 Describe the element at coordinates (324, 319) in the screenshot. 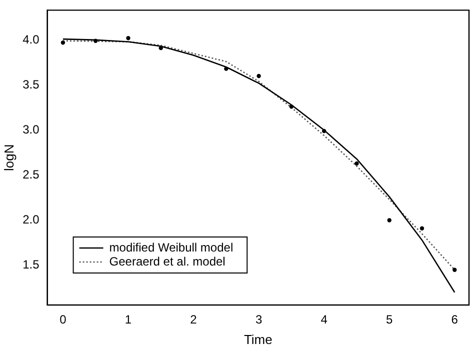

I see `x-tick-label: 4` at that location.